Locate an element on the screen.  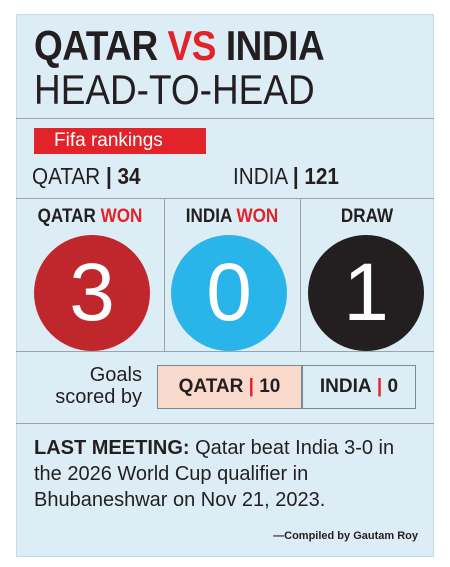
india-ranking-team: INDIA is located at coordinates (260, 176).